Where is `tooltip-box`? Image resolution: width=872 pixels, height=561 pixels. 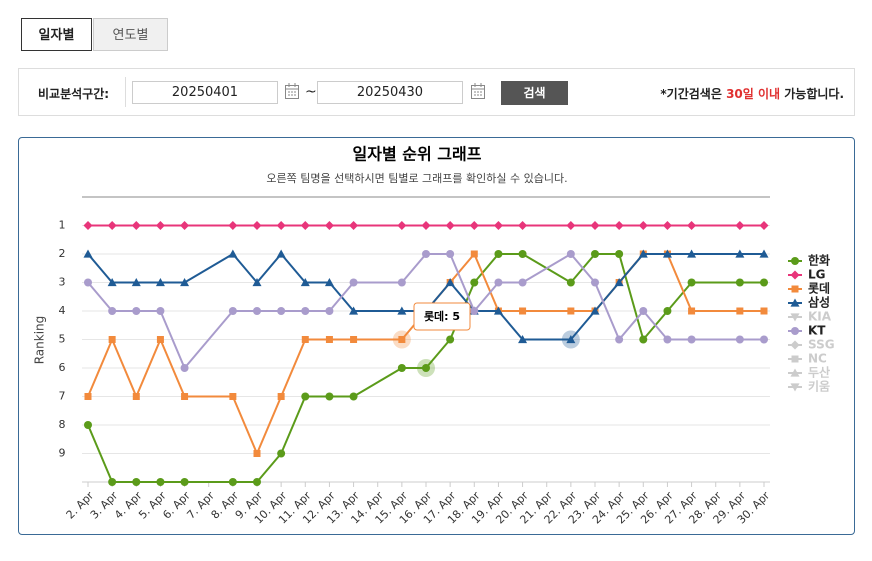
tooltip-box is located at coordinates (442, 316).